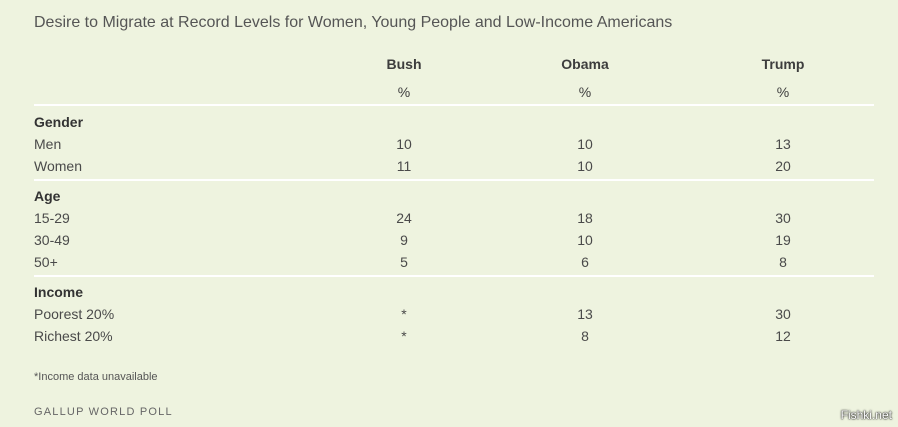 The width and height of the screenshot is (898, 427). I want to click on cell-poorest-20-bush: *, so click(403, 314).